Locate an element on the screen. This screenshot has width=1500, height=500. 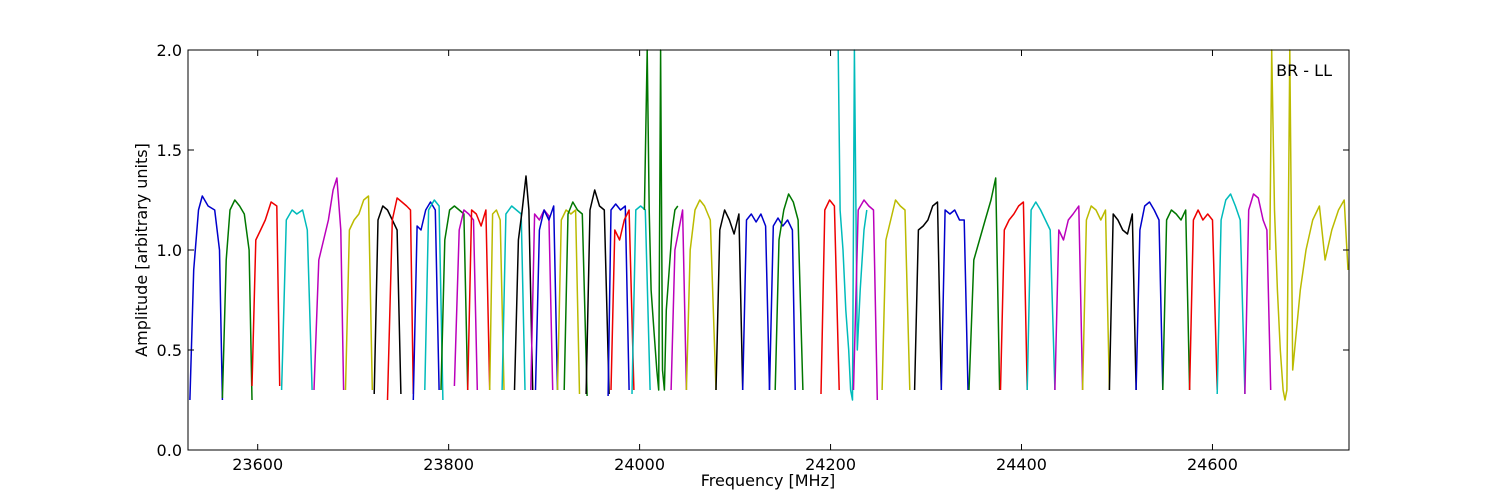
x-tick-label: 23800 is located at coordinates (448, 464).